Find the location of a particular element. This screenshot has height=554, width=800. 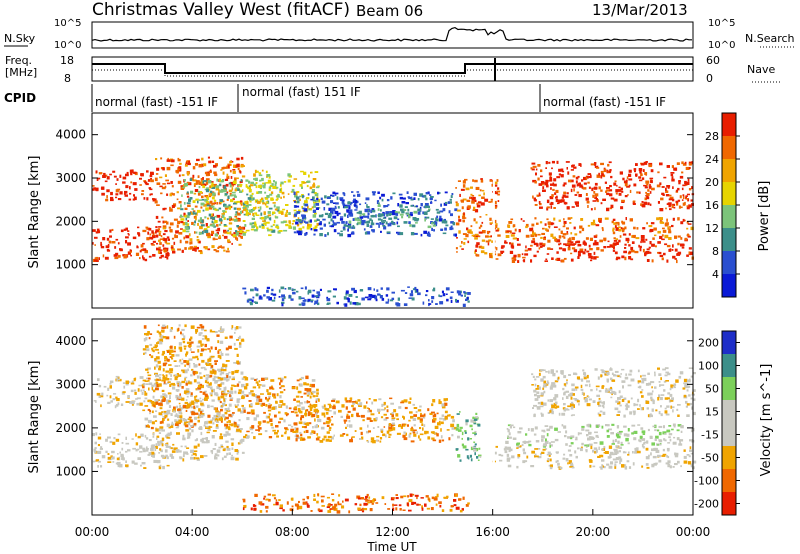

freq-right-tick-bottom: 0 is located at coordinates (709, 78).